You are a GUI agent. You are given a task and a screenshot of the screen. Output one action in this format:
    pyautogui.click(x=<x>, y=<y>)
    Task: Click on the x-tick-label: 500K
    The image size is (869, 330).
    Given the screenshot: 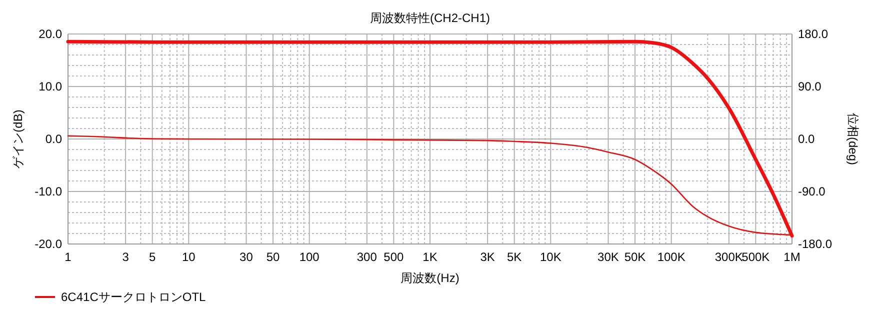 What is the action you would take?
    pyautogui.click(x=756, y=257)
    